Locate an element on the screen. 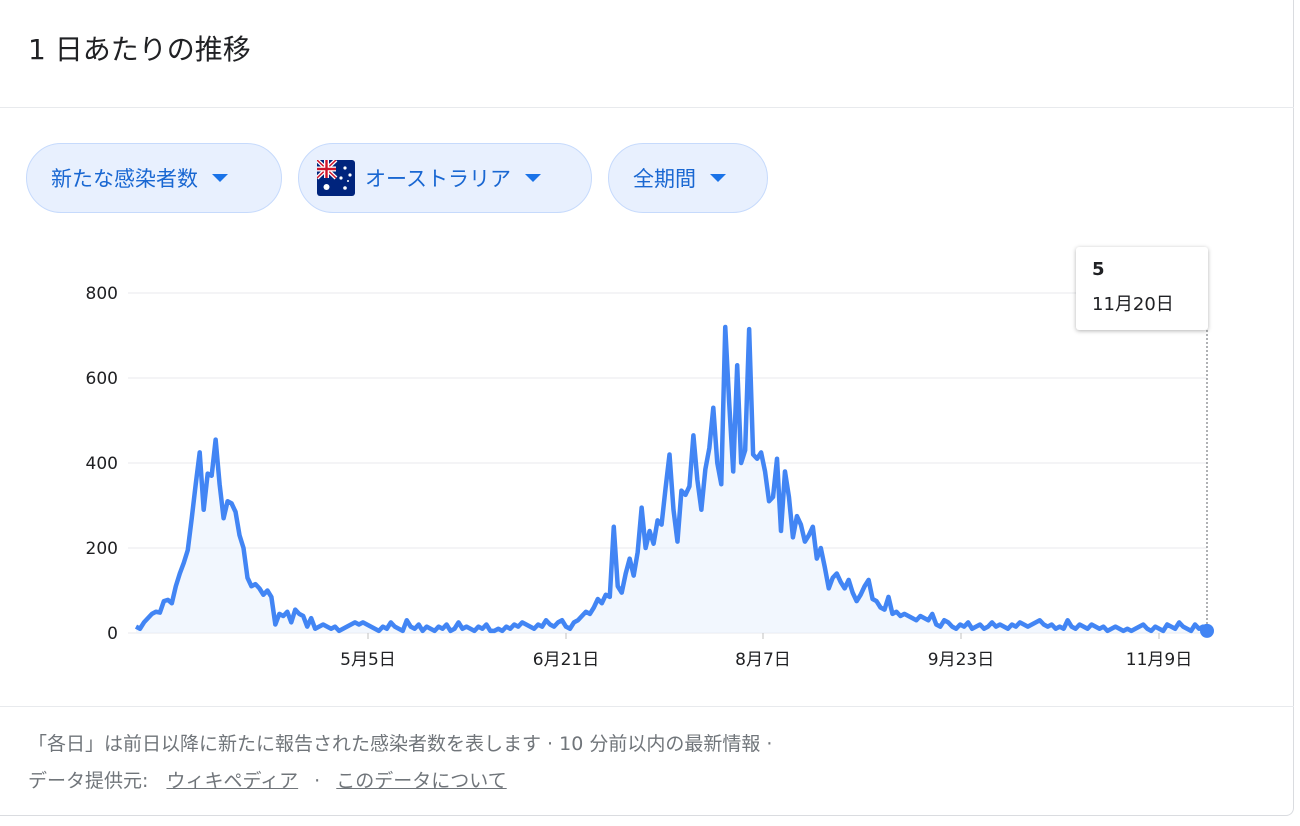 Image resolution: width=1300 pixels, height=826 pixels. x-tick-label: 8月7日 is located at coordinates (763, 660).